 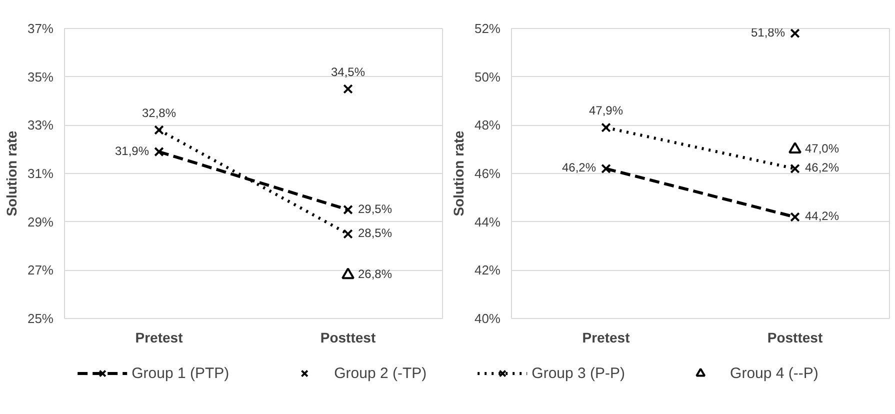 What do you see at coordinates (579, 373) in the screenshot?
I see `legend-label: Group 3 (P-P)` at bounding box center [579, 373].